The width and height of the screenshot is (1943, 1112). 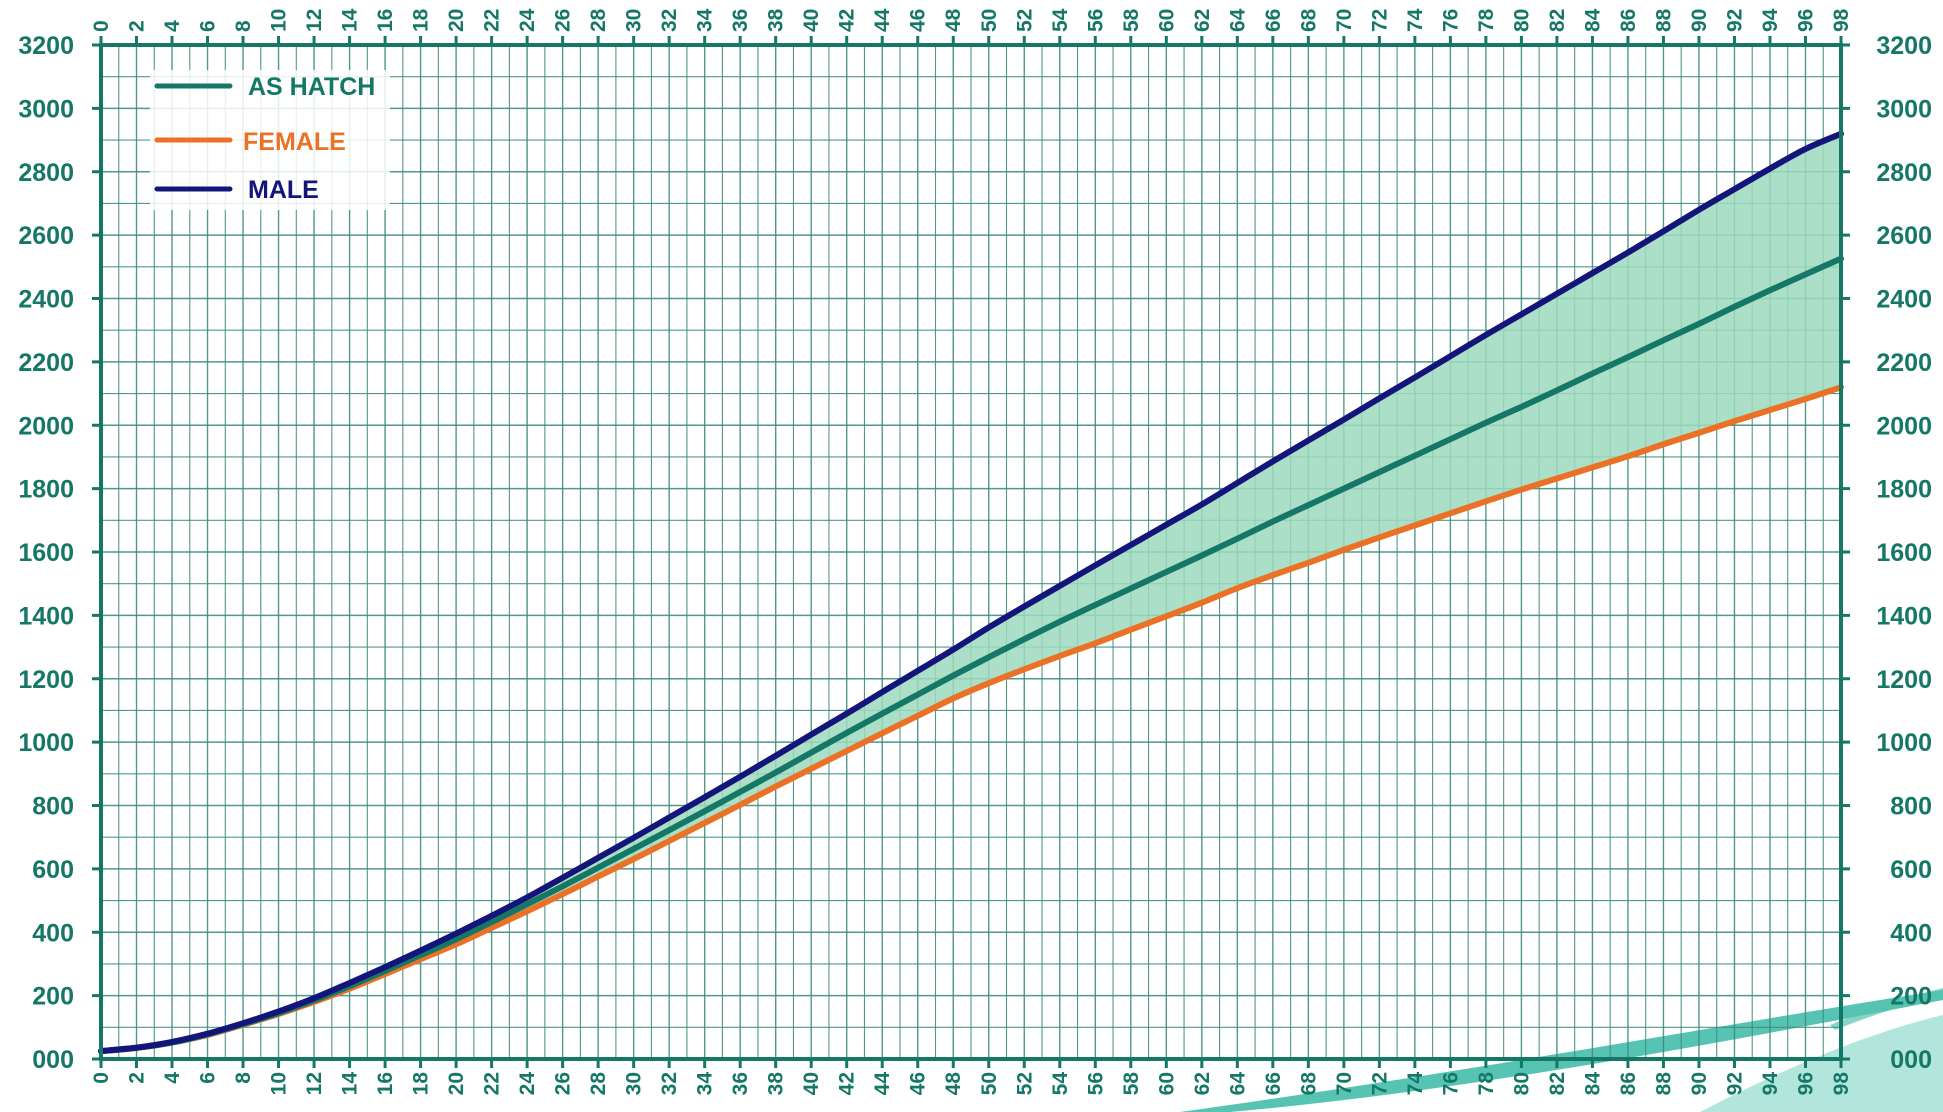 I want to click on y-tick-label-right: 400, so click(x=1911, y=933).